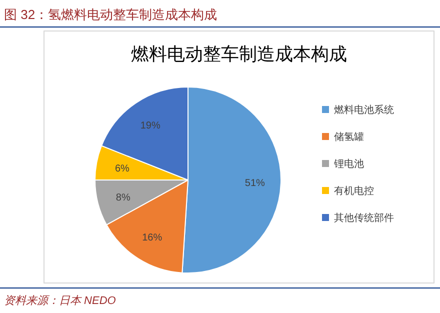  Describe the element at coordinates (364, 218) in the screenshot. I see `legend-label: 其他传统部件` at that location.